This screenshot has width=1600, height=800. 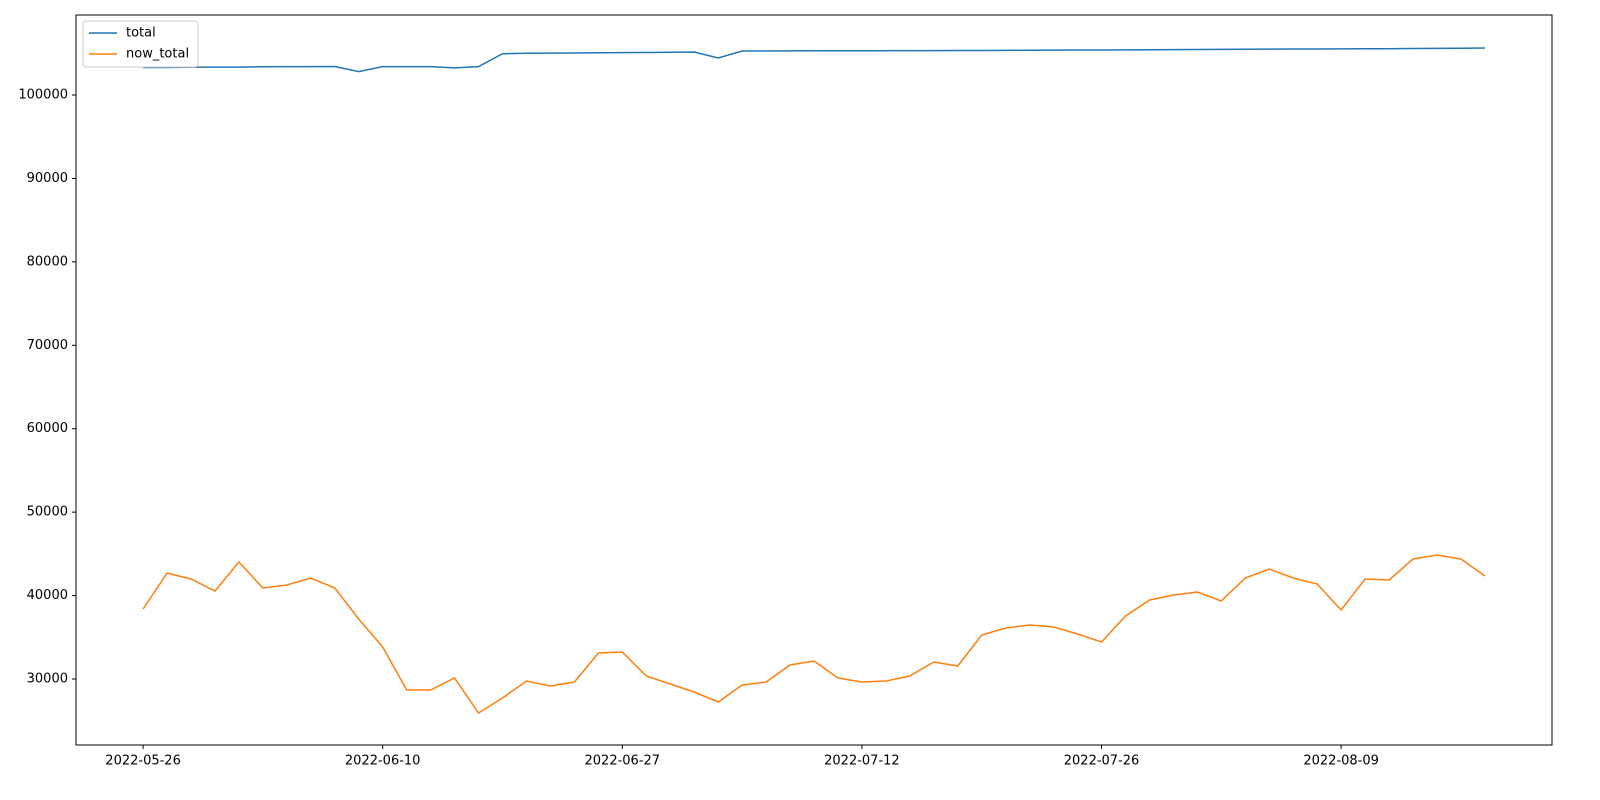 I want to click on legend-label: total, so click(x=141, y=33).